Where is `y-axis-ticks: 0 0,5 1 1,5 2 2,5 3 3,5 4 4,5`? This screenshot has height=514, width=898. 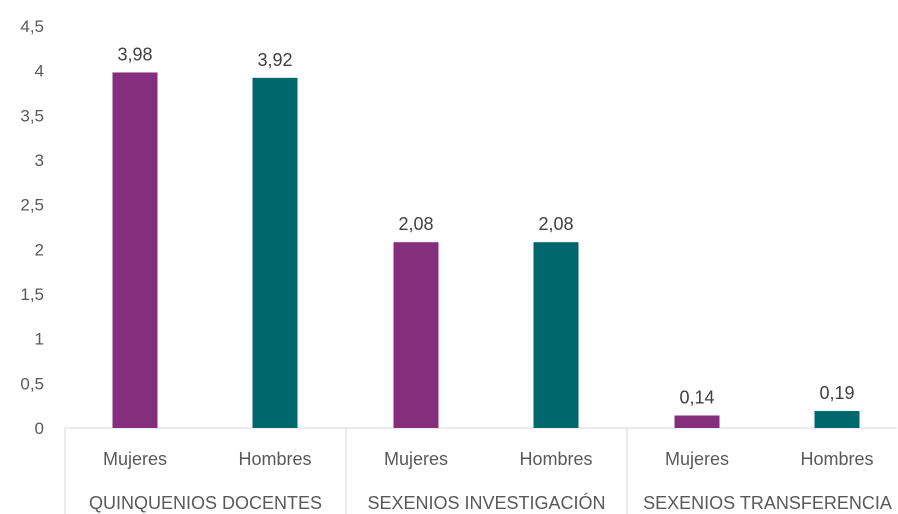 y-axis-ticks: 0 0,5 1 1,5 2 2,5 3 3,5 4 4,5 is located at coordinates (32, 227).